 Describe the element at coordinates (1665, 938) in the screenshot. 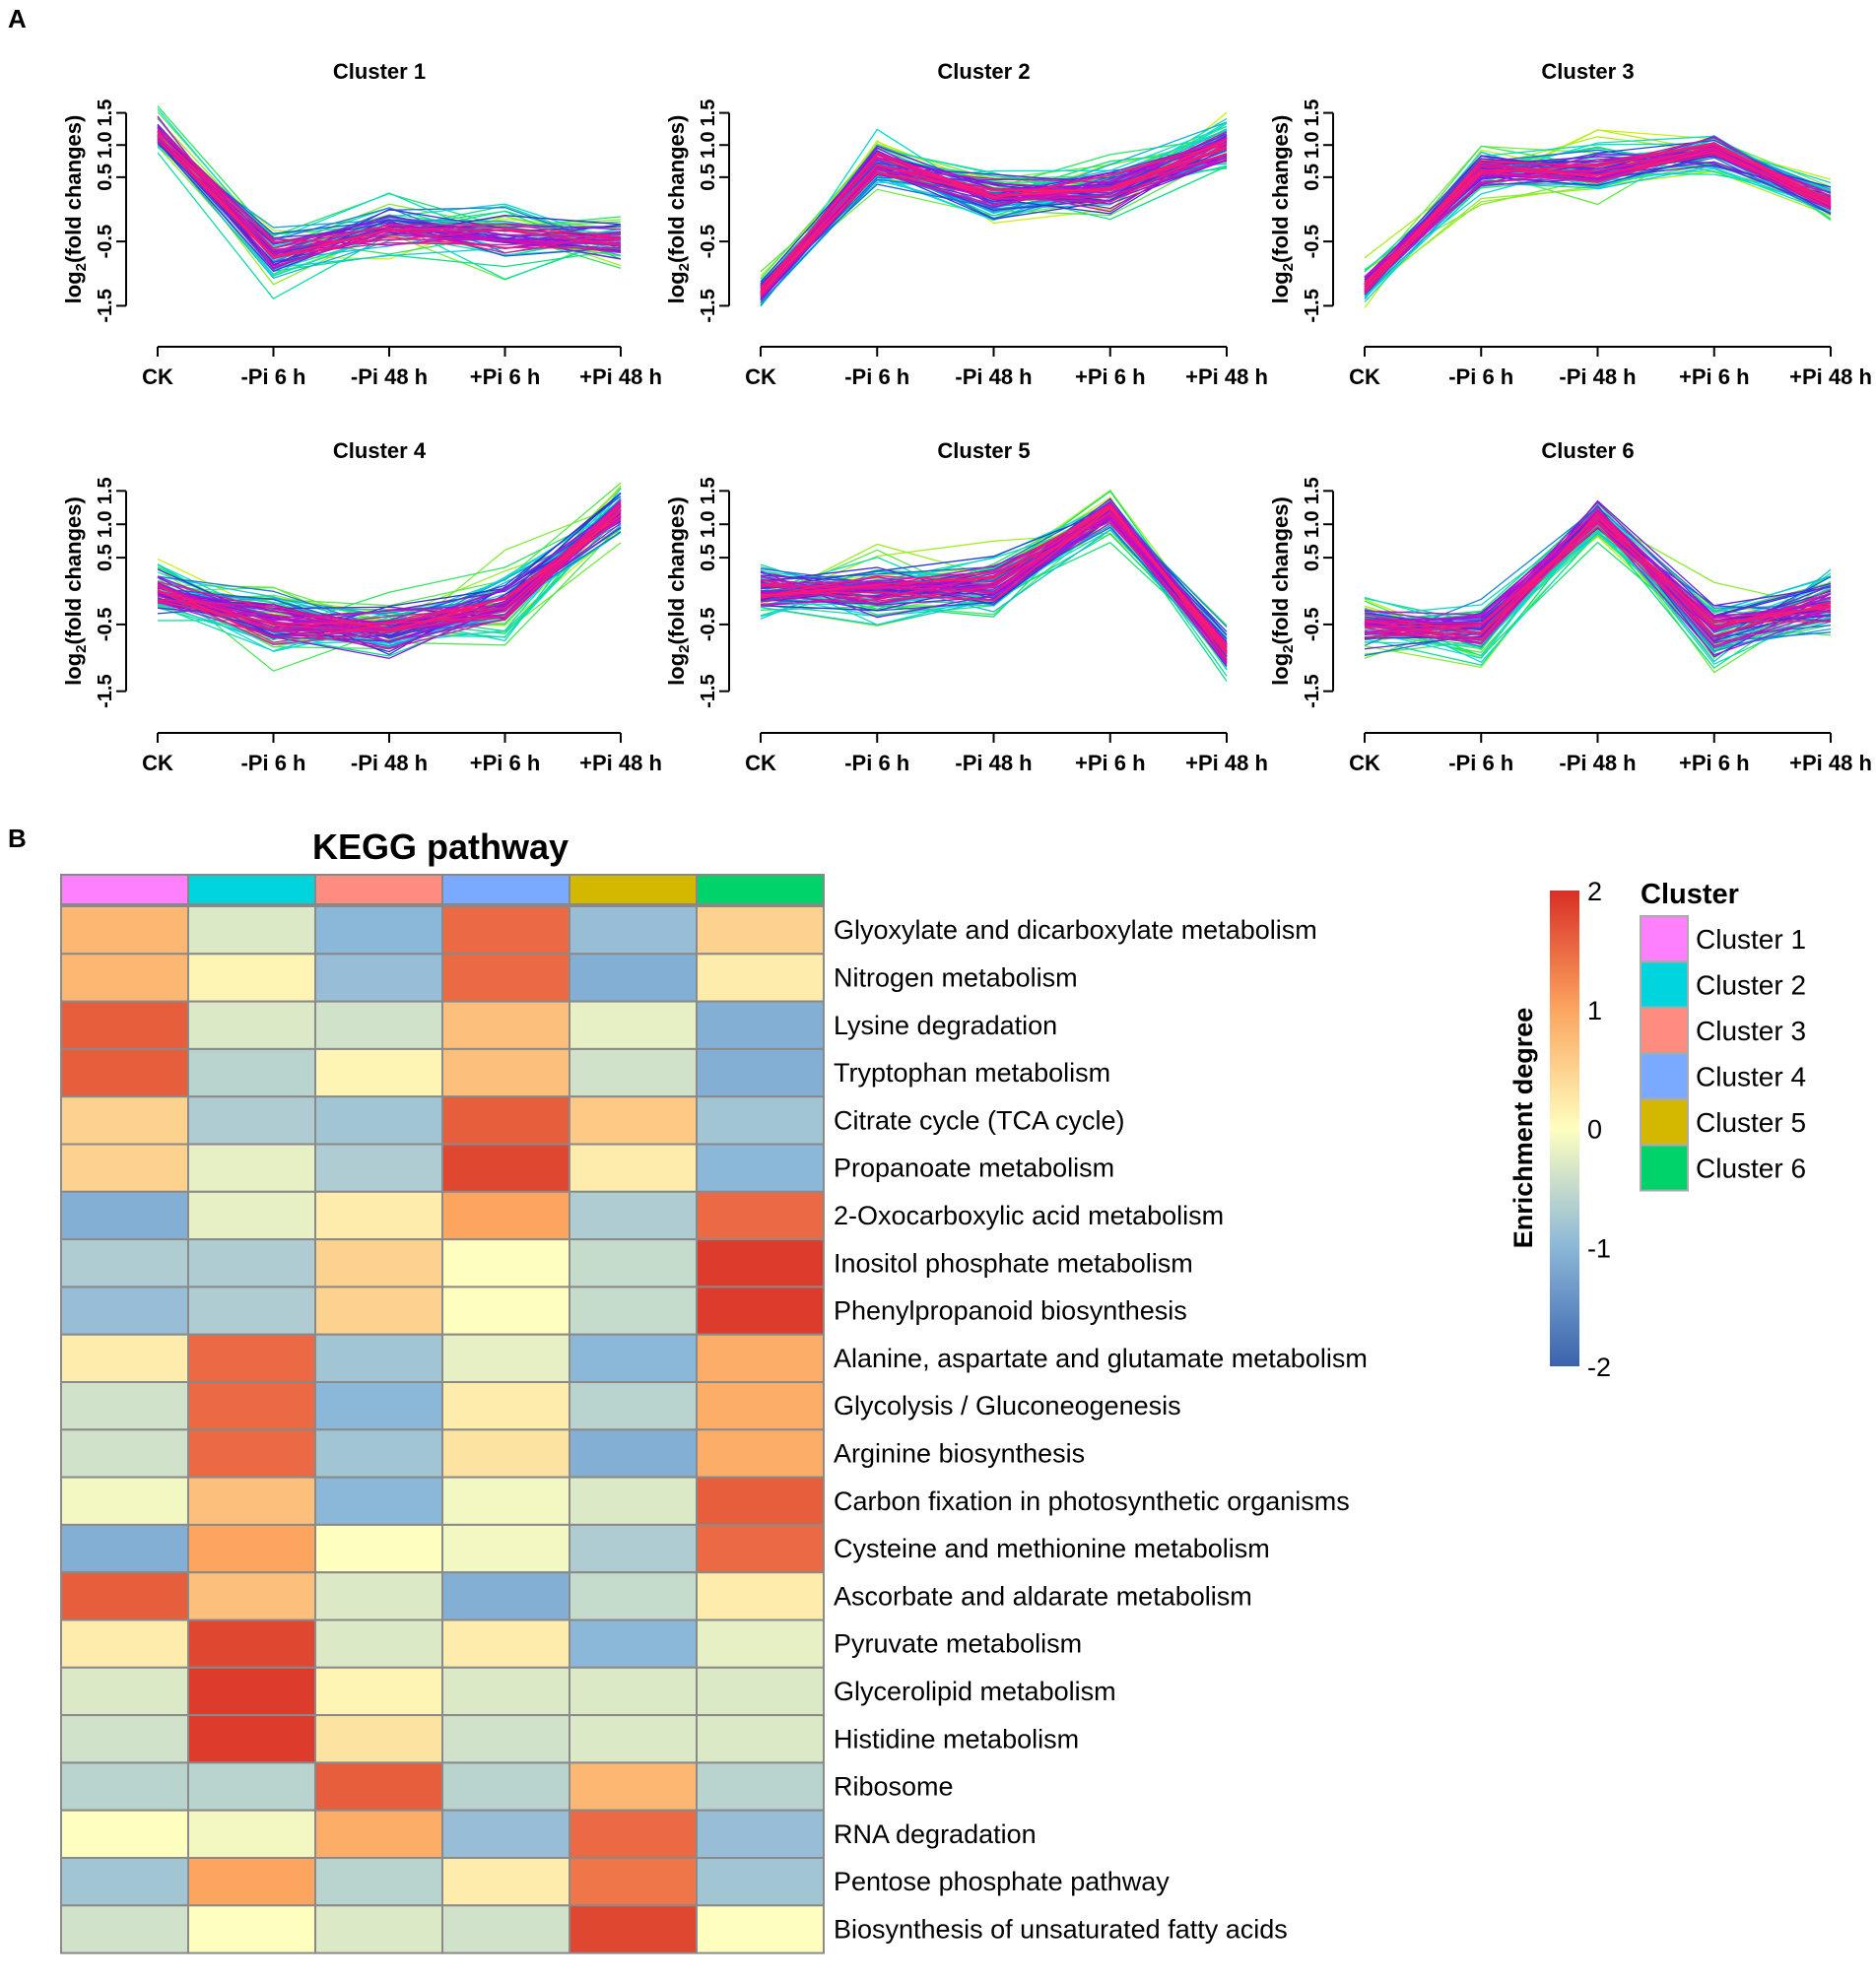

I see `legend-swatch` at that location.